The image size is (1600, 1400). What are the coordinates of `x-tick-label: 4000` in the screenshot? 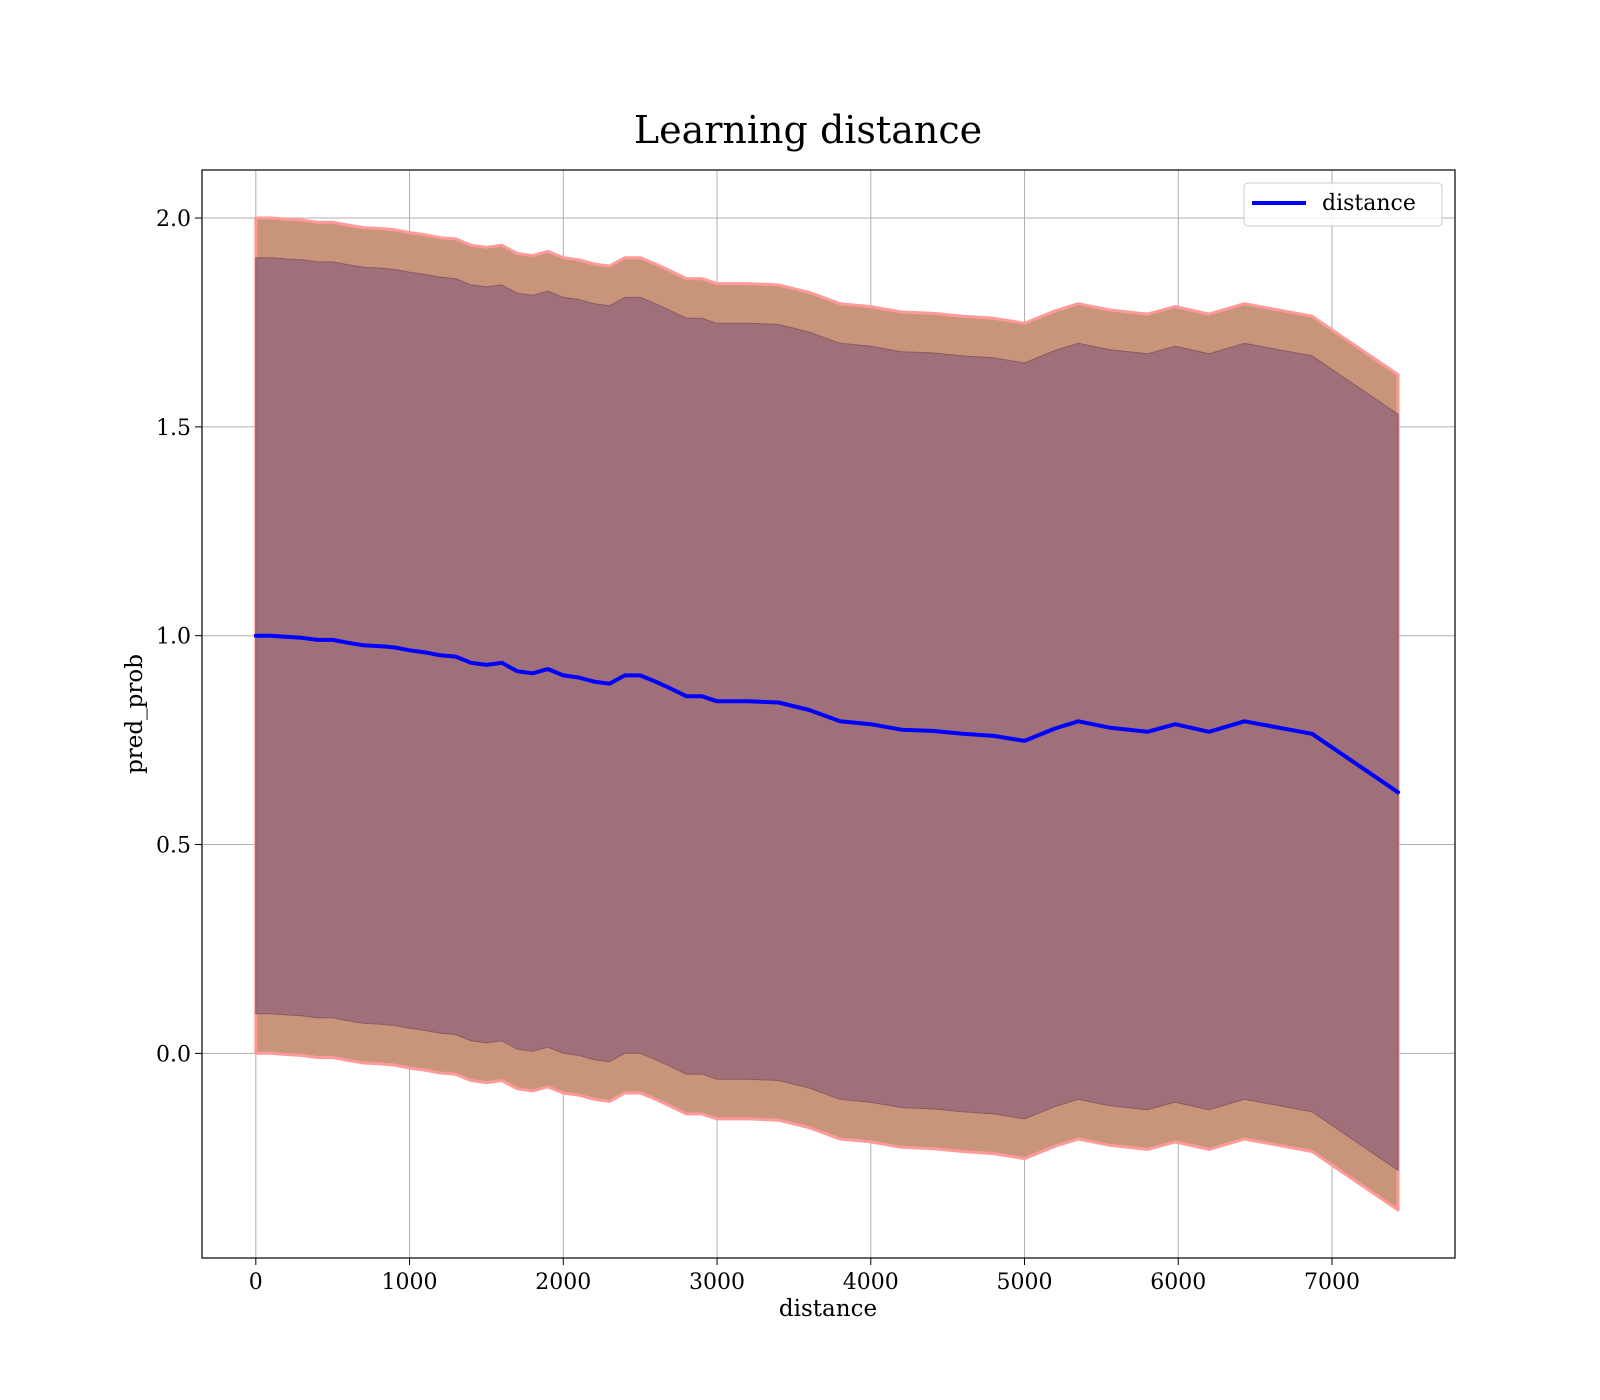 It's located at (871, 1282).